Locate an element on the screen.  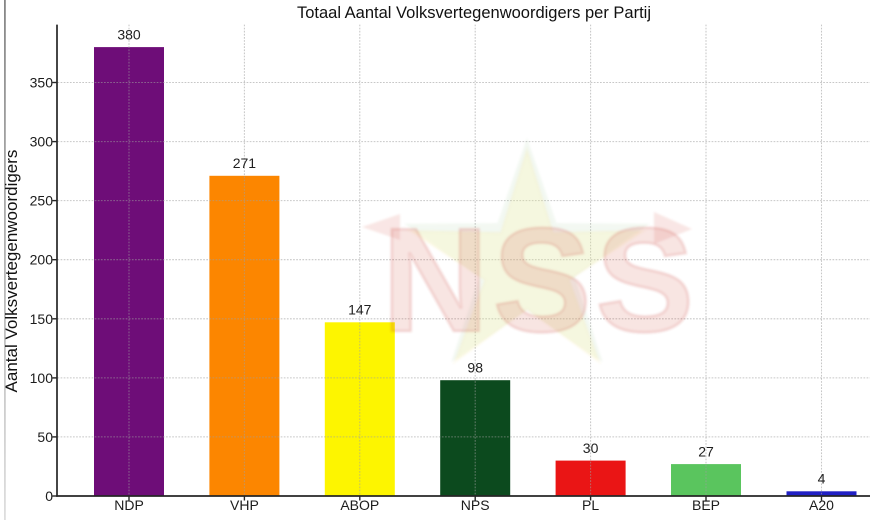
svg-text: A20 is located at coordinates (821, 505).